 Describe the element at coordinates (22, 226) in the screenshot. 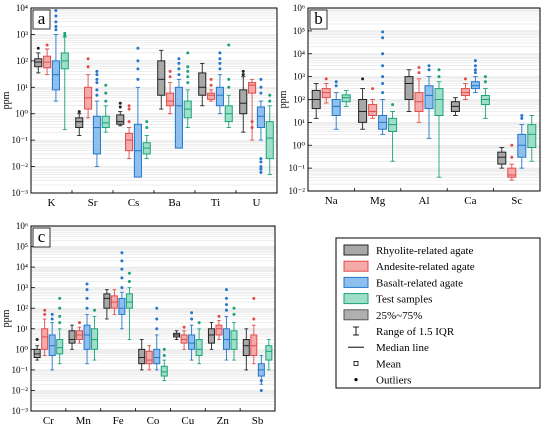

I see `y-tick-label: 10⁶` at that location.